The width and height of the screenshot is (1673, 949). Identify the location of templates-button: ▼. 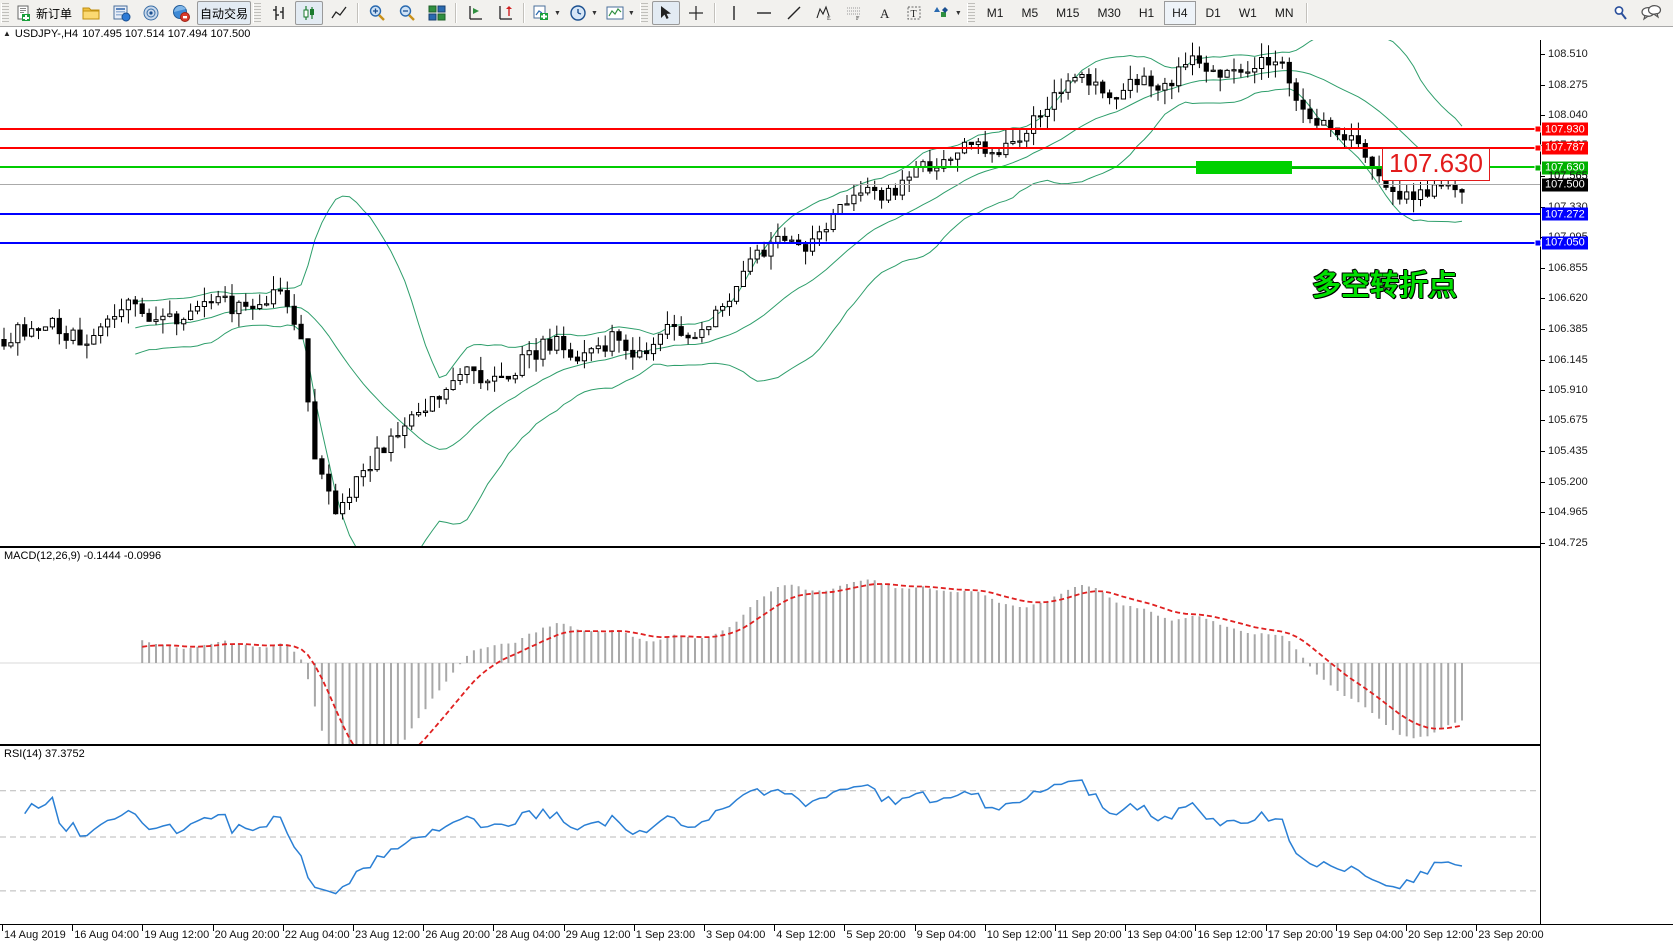
(620, 13).